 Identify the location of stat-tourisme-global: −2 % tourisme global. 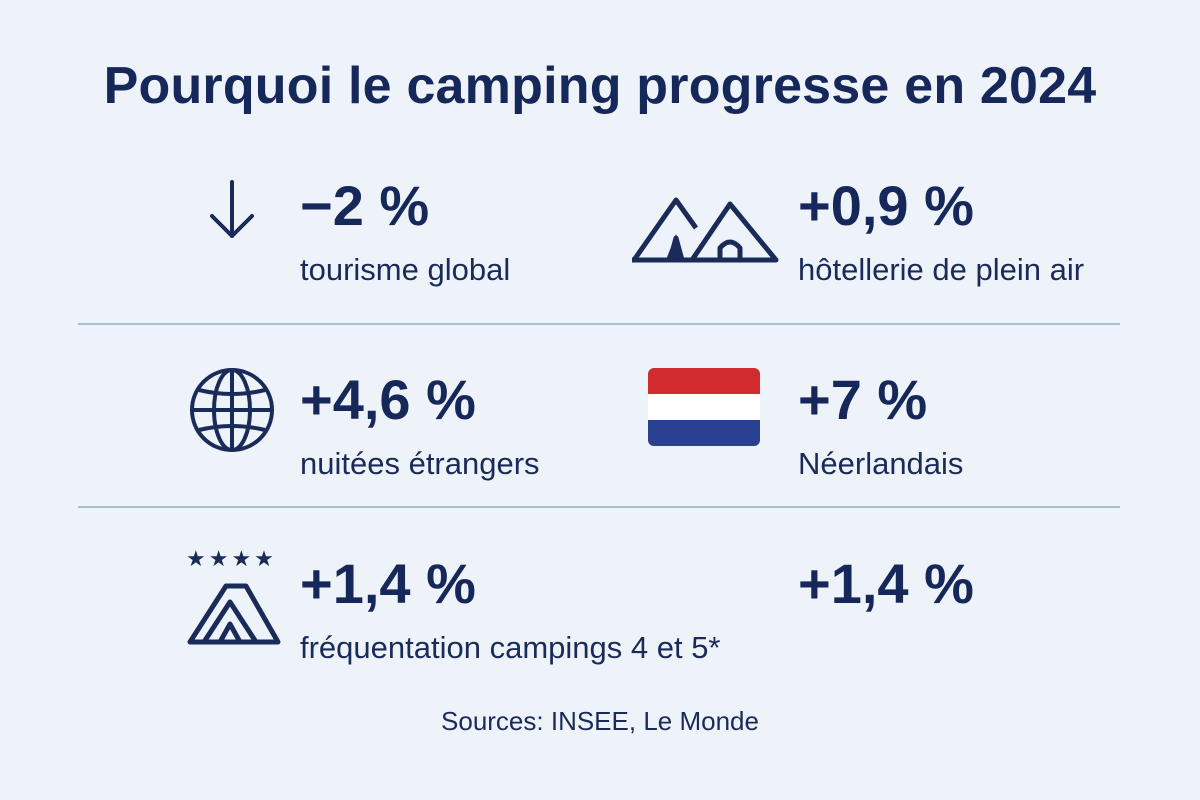
(405, 233).